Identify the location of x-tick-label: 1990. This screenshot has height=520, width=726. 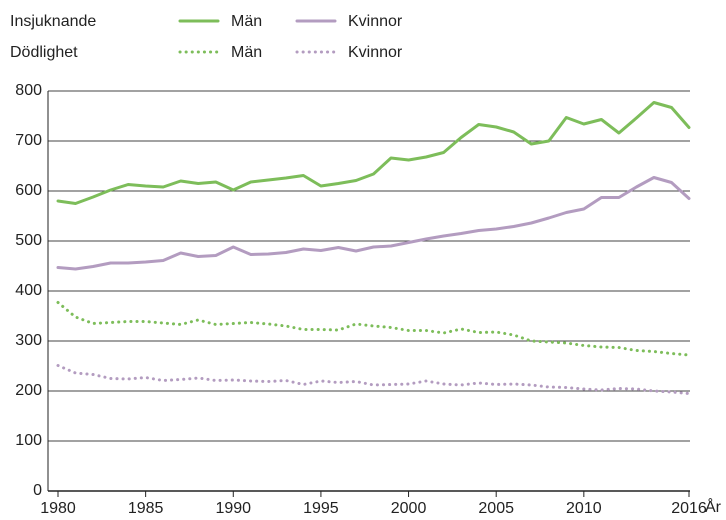
(233, 508).